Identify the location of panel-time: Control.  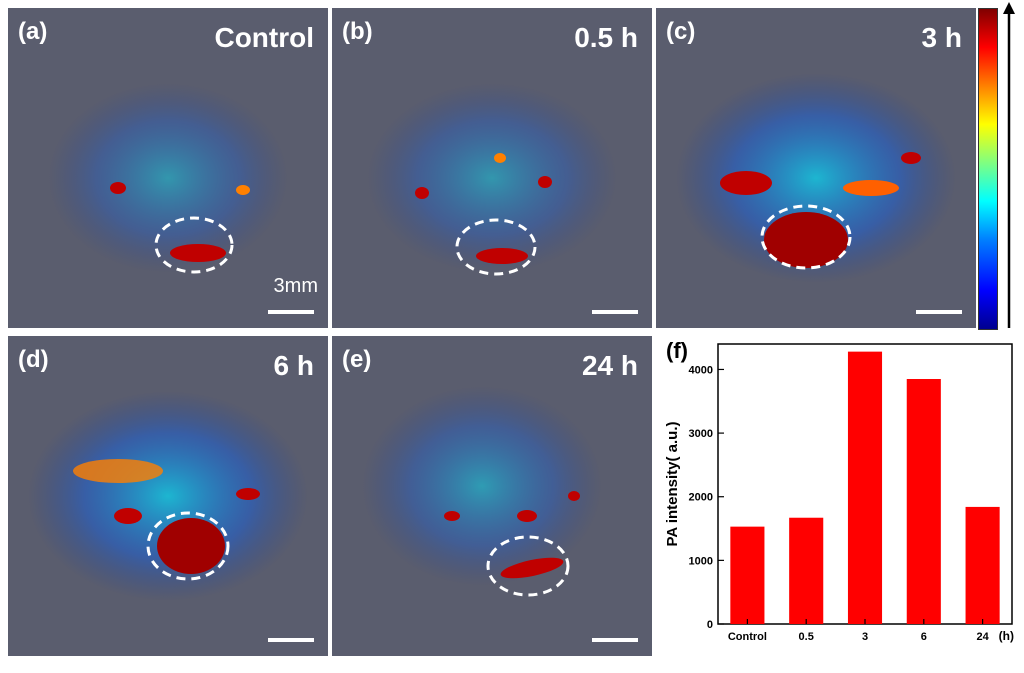
(264, 37).